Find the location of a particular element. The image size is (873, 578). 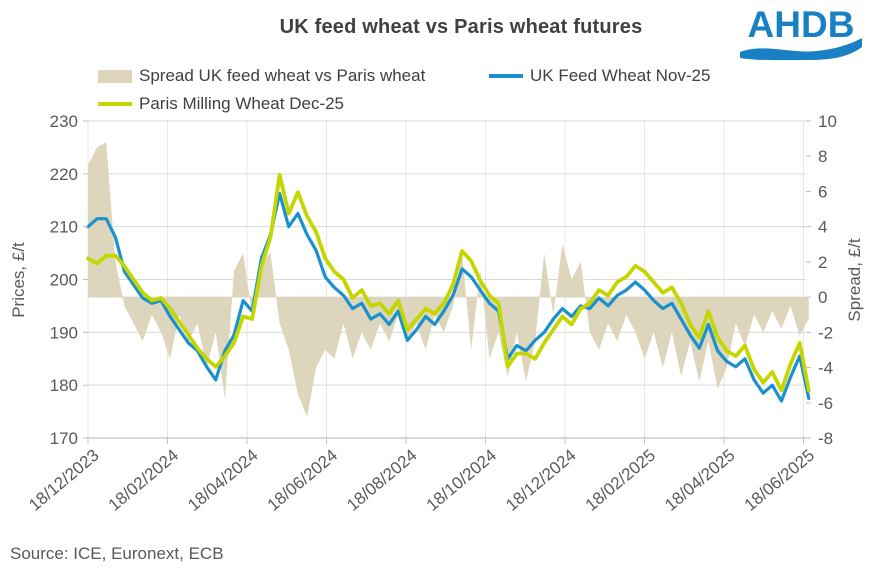

x-tick-label: 18/12/2023 is located at coordinates (63, 480).